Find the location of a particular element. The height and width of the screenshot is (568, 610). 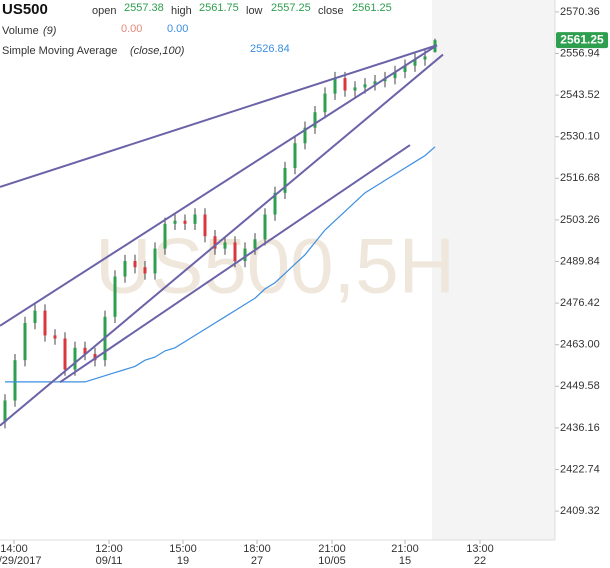

x-tick-label: 18:00 is located at coordinates (257, 549).